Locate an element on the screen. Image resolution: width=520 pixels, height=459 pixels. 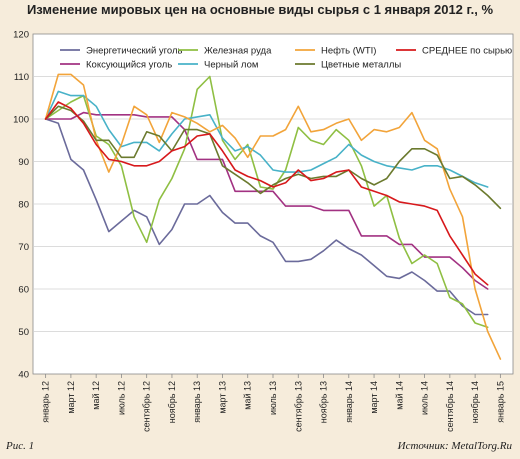
legend-label: СРЕДНЕЕ по сырью is located at coordinates (467, 51).